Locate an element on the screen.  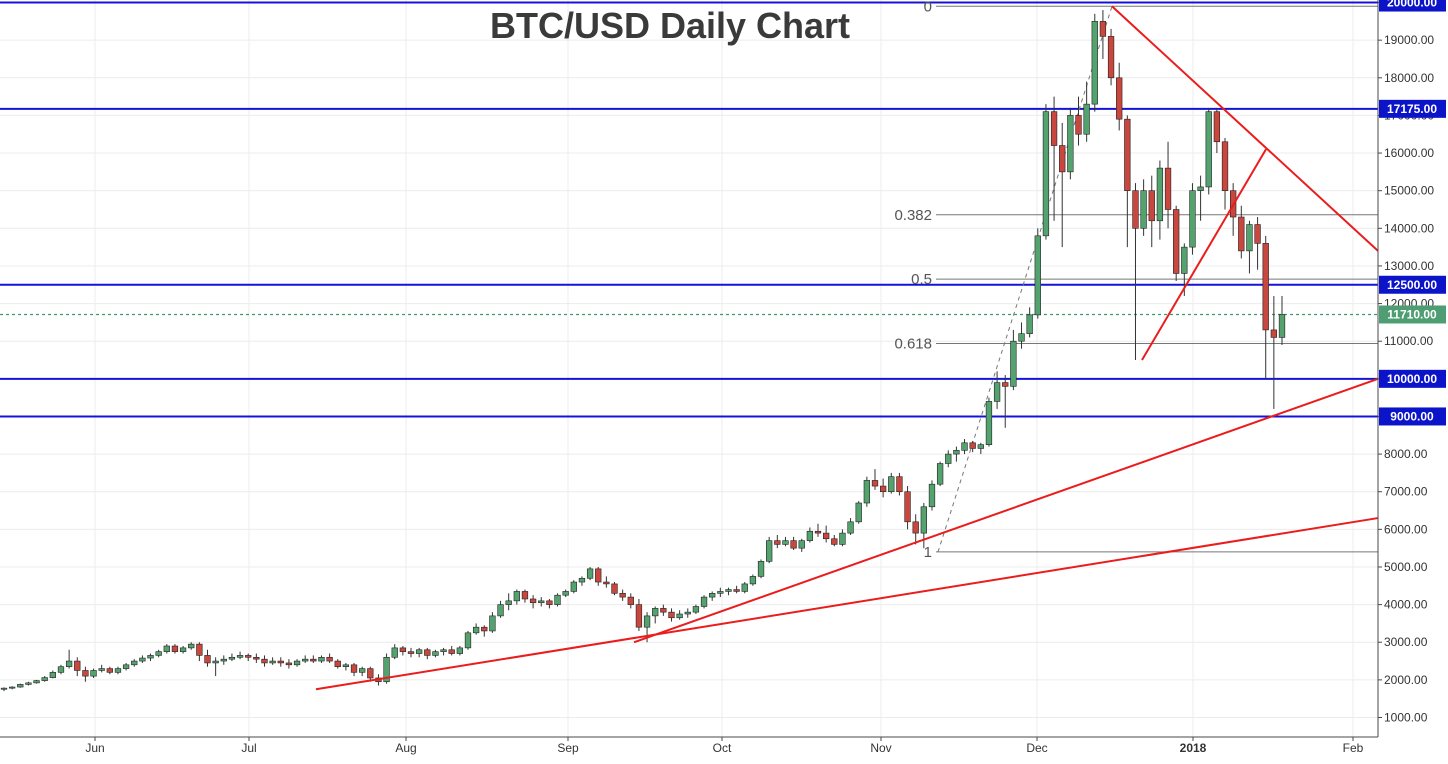
time-axis: Jun Jul Aug Sep Oct Nov Dec 2018 Feb is located at coordinates (724, 746).